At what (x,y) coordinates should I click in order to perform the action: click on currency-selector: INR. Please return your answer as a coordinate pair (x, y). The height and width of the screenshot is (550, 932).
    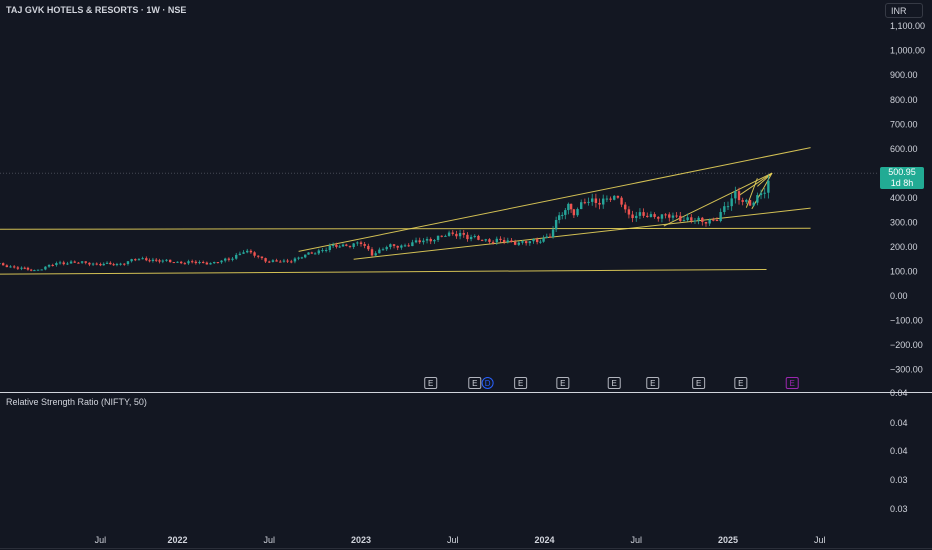
    Looking at the image, I should click on (904, 10).